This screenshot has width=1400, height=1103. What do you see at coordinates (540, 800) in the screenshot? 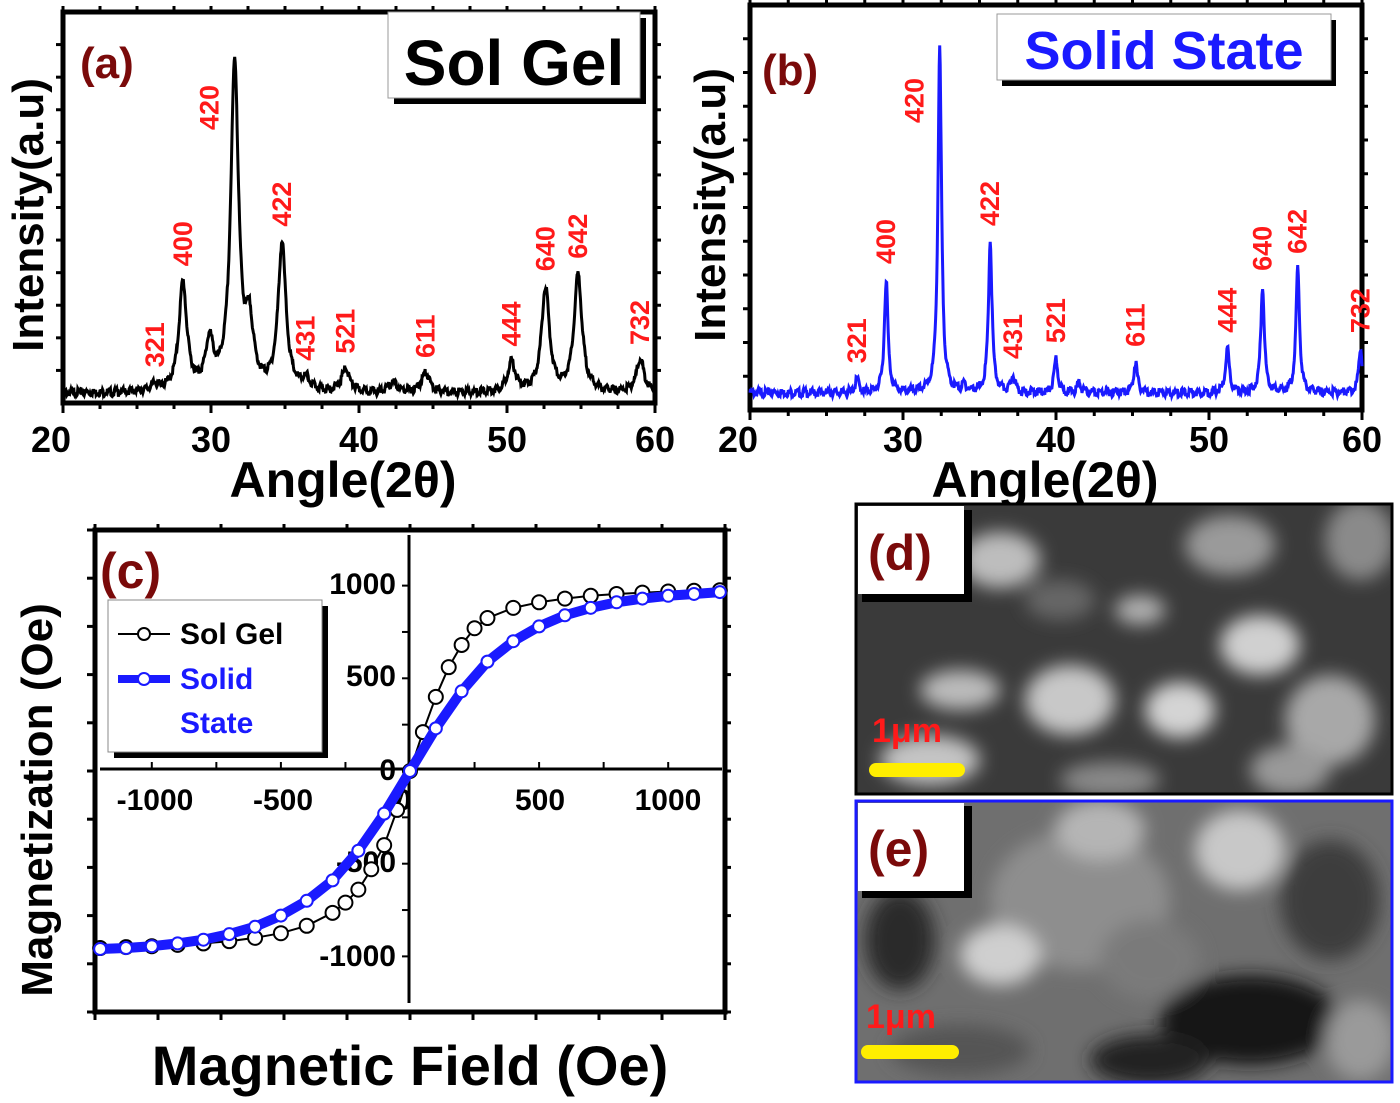
I see `x-tick-label: 500` at bounding box center [540, 800].